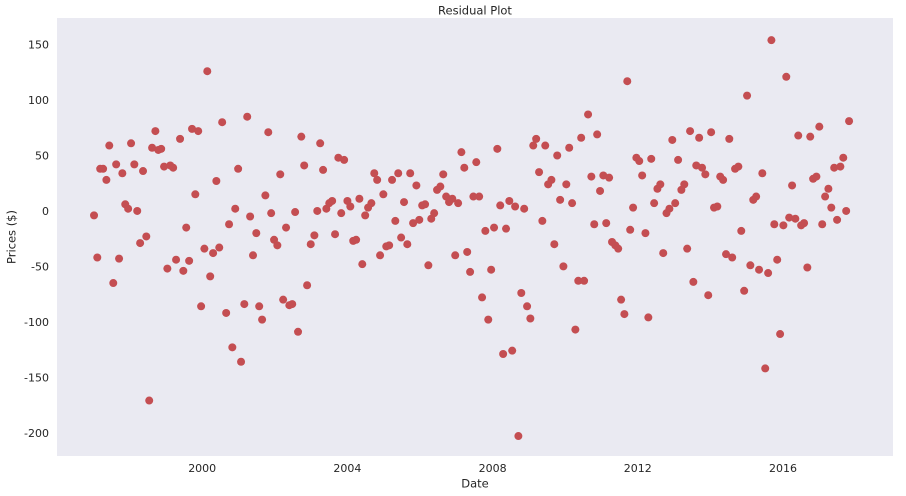 The image size is (906, 496). Describe the element at coordinates (38, 45) in the screenshot. I see `y-tick-label: 150` at that location.